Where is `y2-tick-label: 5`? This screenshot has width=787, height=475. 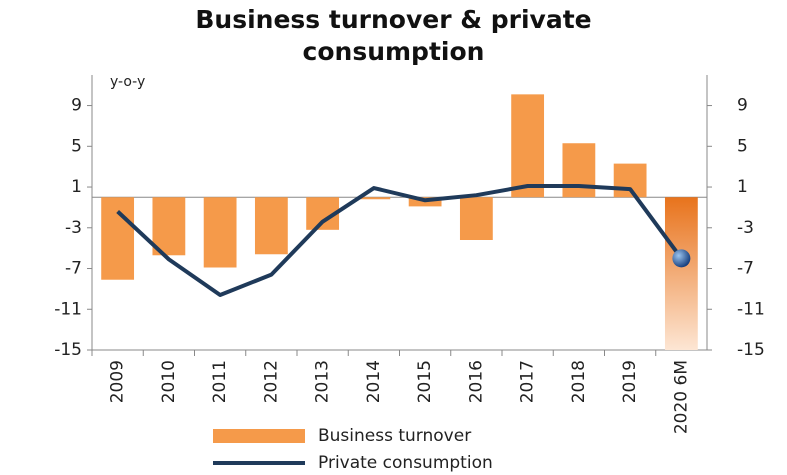
y2-tick-label: 5 is located at coordinates (742, 146).